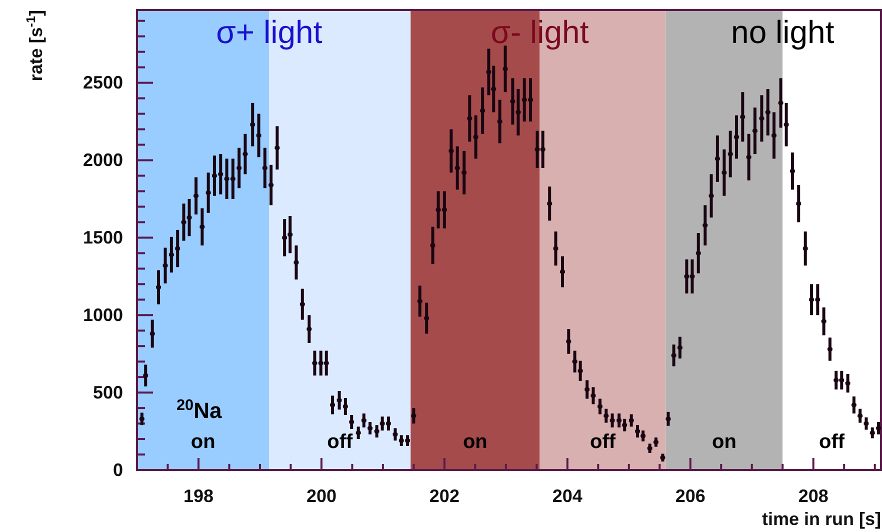 Image resolution: width=882 pixels, height=532 pixels. What do you see at coordinates (782, 32) in the screenshot?
I see `annotation: no light` at bounding box center [782, 32].